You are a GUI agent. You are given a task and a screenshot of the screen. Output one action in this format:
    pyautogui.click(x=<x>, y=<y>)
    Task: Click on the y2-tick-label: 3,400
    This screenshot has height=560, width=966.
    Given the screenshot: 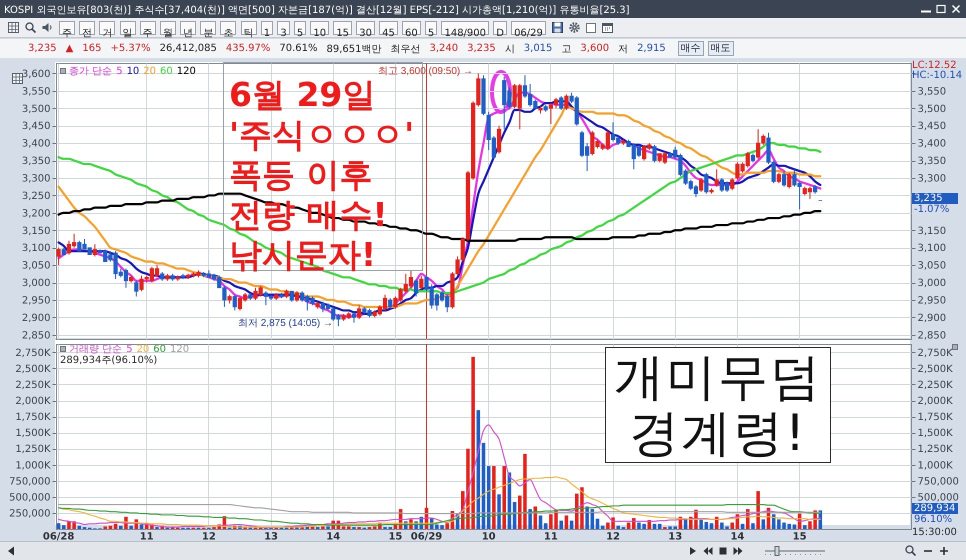 What is the action you would take?
    pyautogui.click(x=932, y=144)
    